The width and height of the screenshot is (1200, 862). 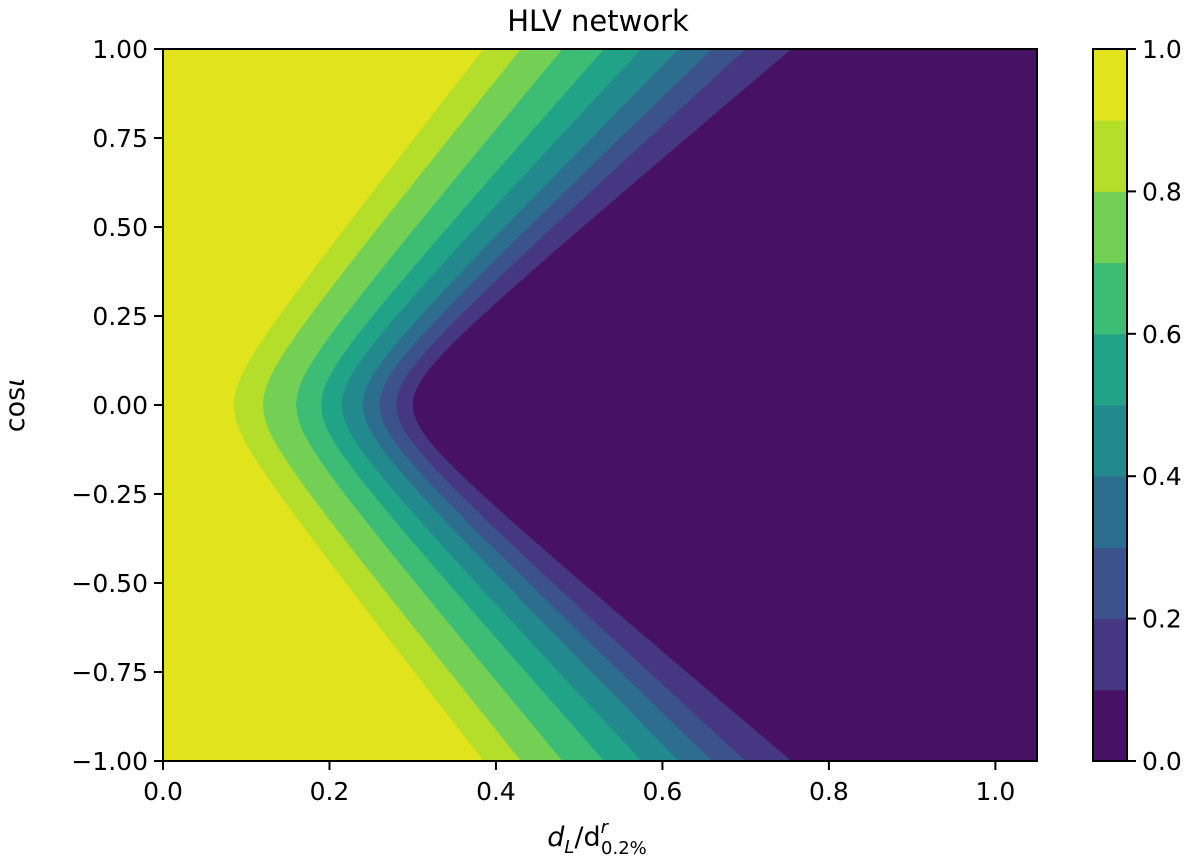 What do you see at coordinates (1162, 619) in the screenshot?
I see `colorbar-tick-label: 0.2` at bounding box center [1162, 619].